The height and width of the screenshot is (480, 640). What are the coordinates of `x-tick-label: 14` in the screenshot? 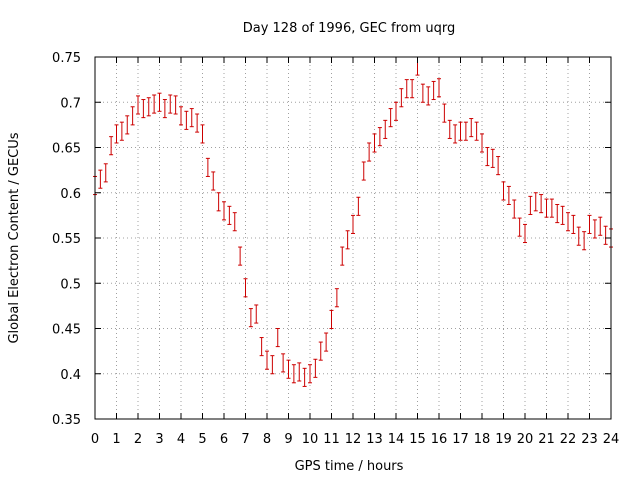 It's located at (396, 439).